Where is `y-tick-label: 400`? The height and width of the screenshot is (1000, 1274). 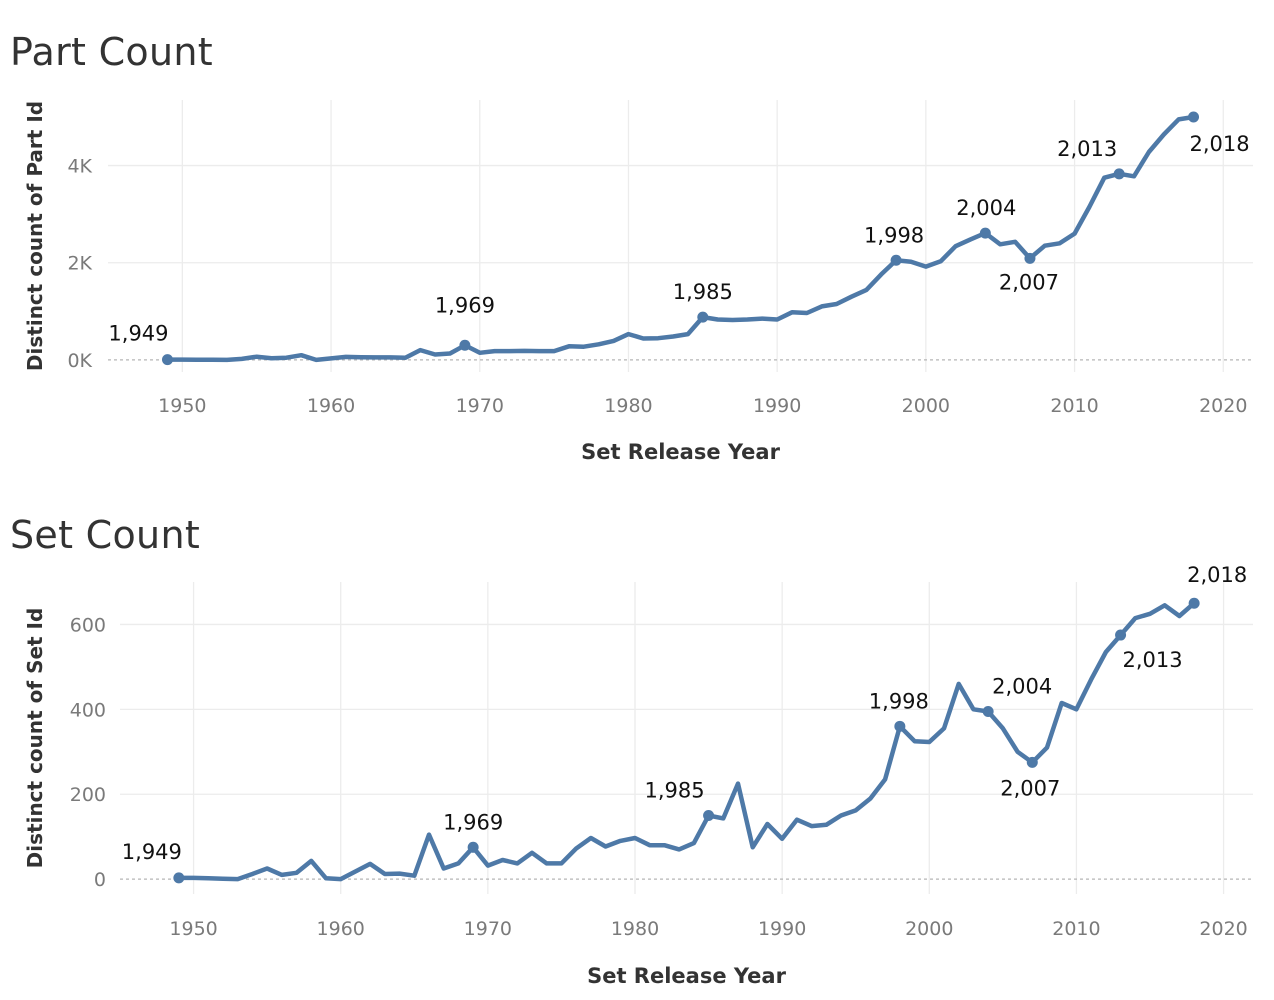 y-tick-label: 400 is located at coordinates (88, 710).